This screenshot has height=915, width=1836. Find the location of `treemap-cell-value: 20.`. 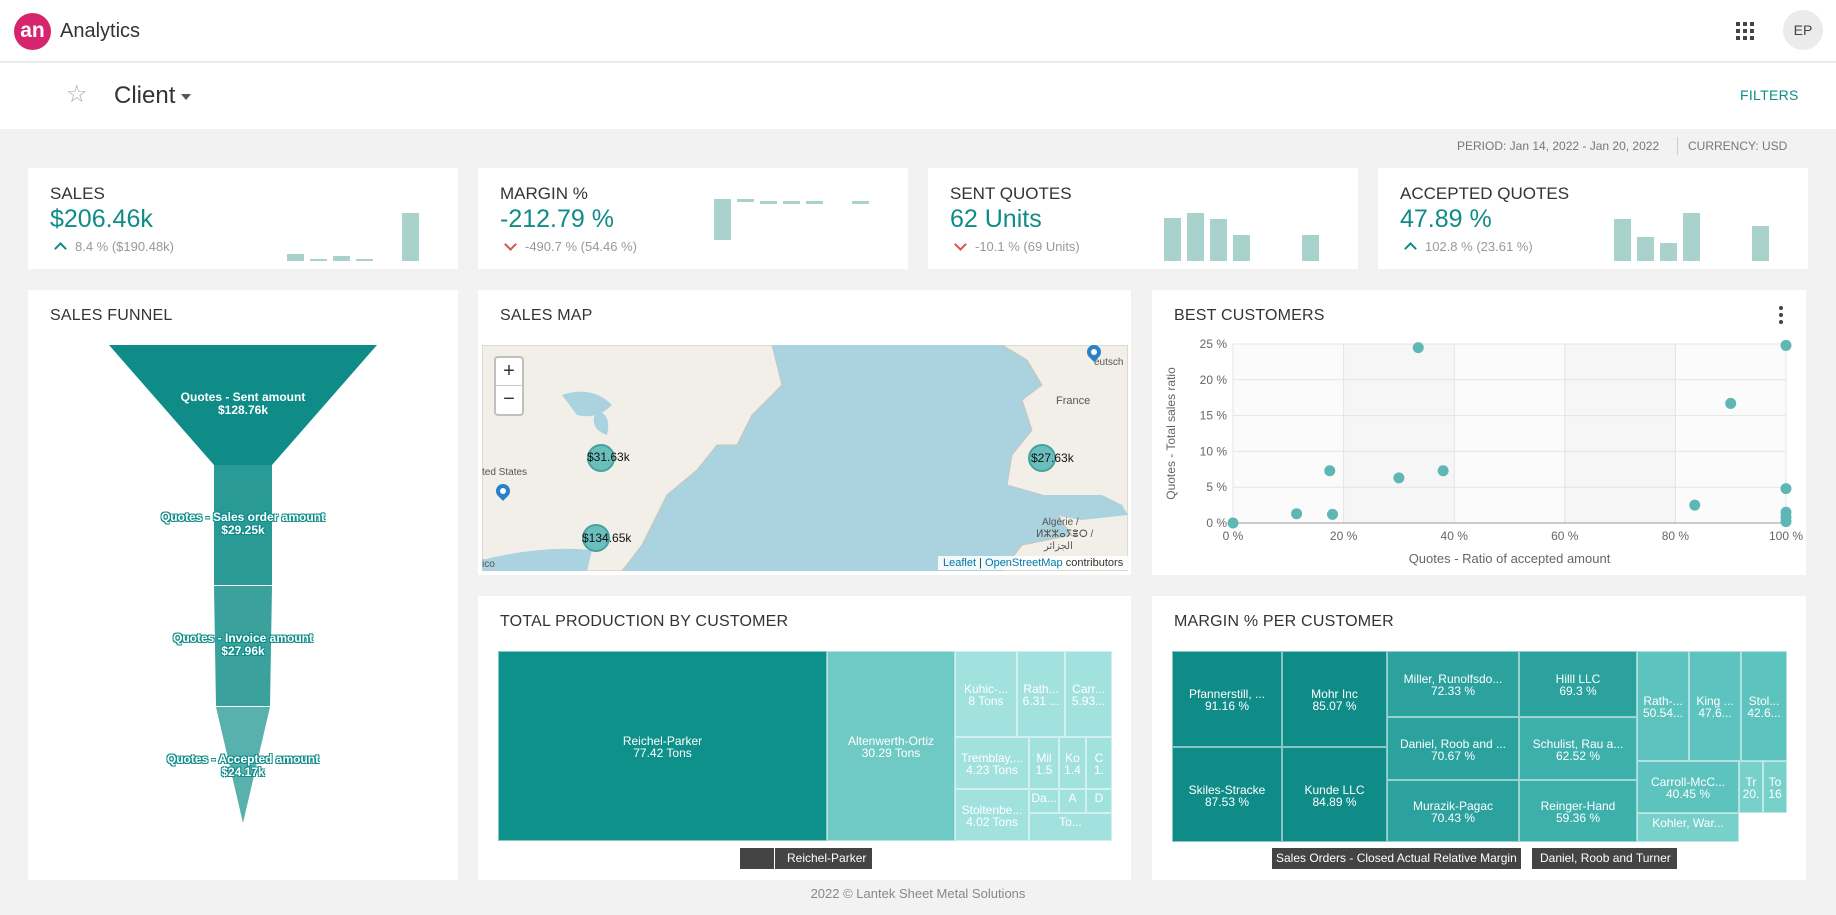

treemap-cell-value: 20. is located at coordinates (1751, 794).